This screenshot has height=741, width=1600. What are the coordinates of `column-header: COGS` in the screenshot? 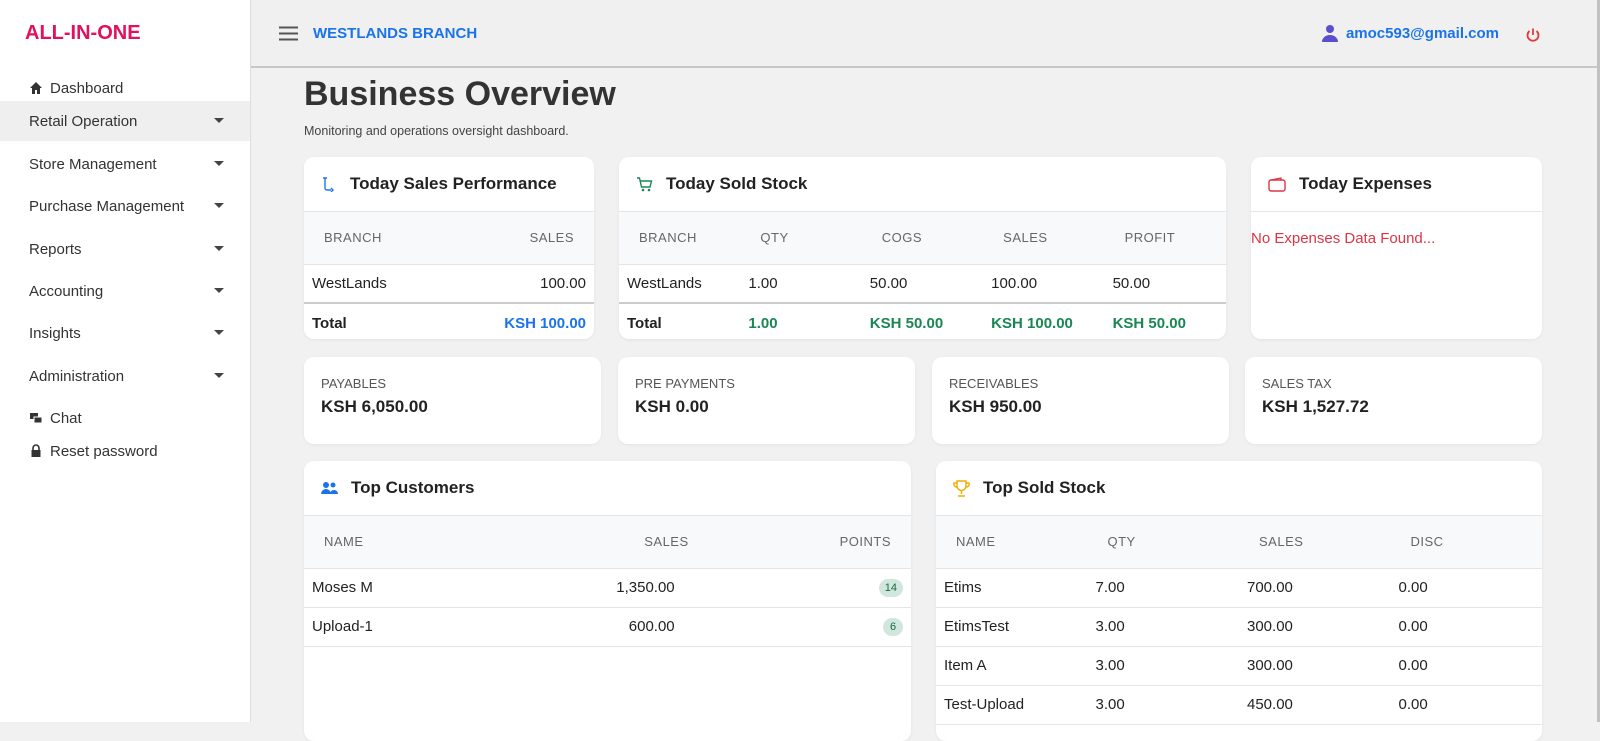 It's located at (922, 238).